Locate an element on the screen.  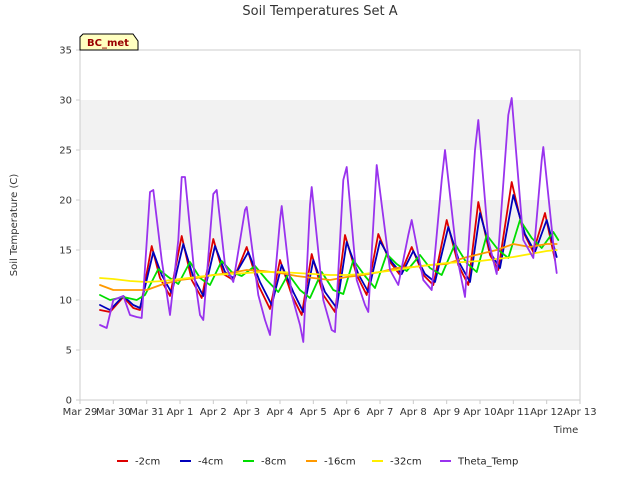
station-label-box: BC_met is located at coordinates (109, 42).